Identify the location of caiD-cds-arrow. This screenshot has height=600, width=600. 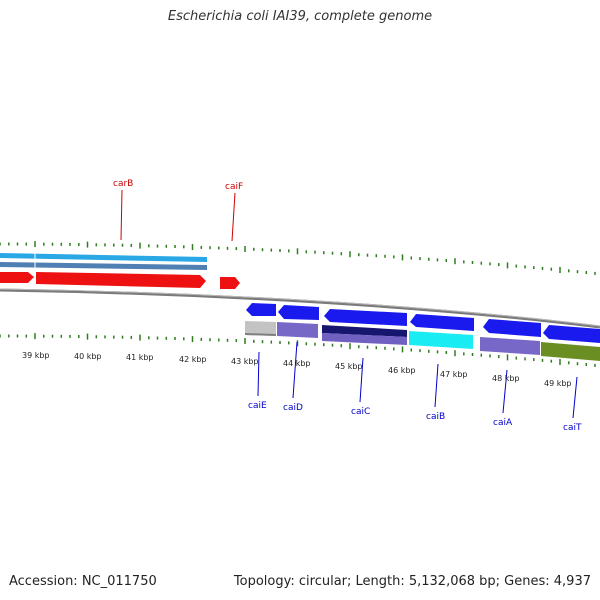
(298, 312).